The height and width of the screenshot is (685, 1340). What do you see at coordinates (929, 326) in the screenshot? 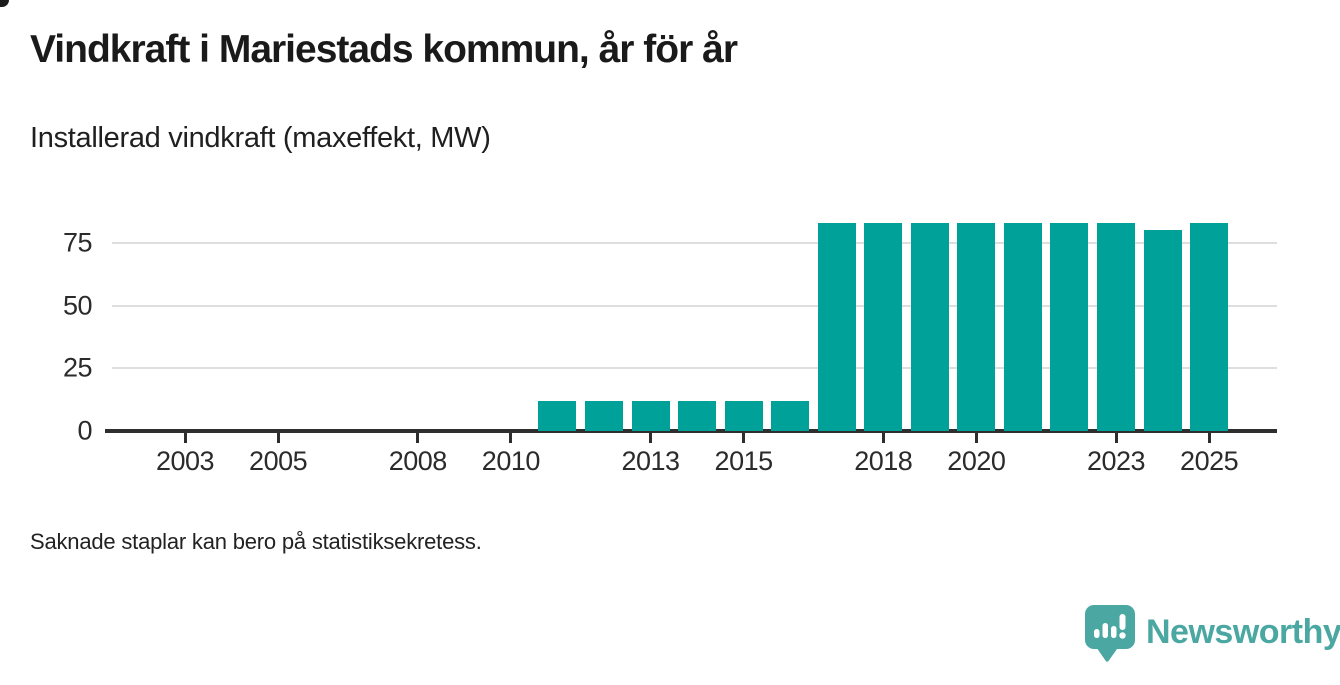
I see `bar-2019` at bounding box center [929, 326].